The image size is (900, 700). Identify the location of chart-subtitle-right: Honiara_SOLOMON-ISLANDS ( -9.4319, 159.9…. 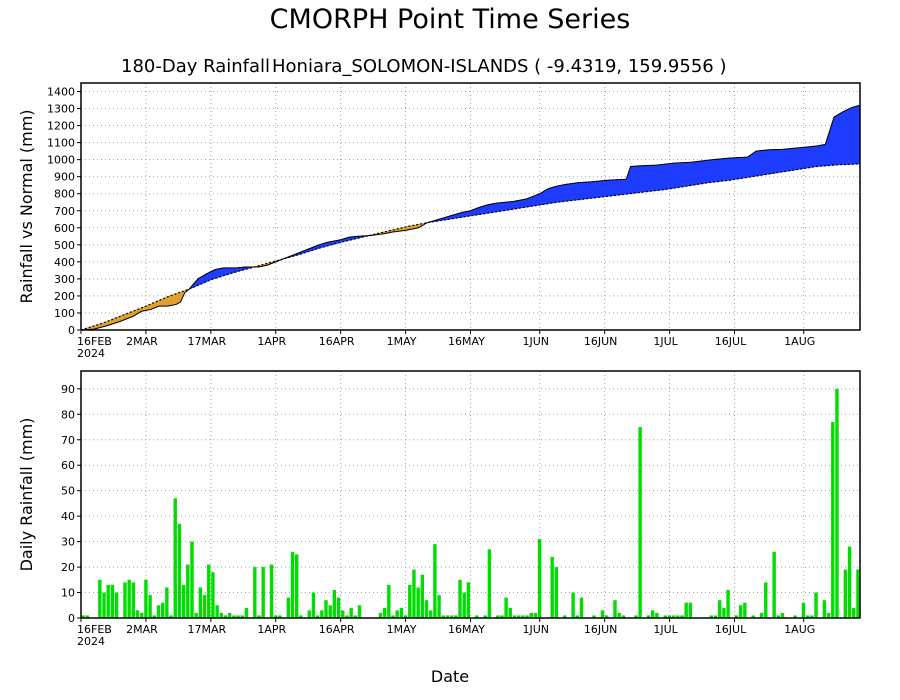
(499, 66).